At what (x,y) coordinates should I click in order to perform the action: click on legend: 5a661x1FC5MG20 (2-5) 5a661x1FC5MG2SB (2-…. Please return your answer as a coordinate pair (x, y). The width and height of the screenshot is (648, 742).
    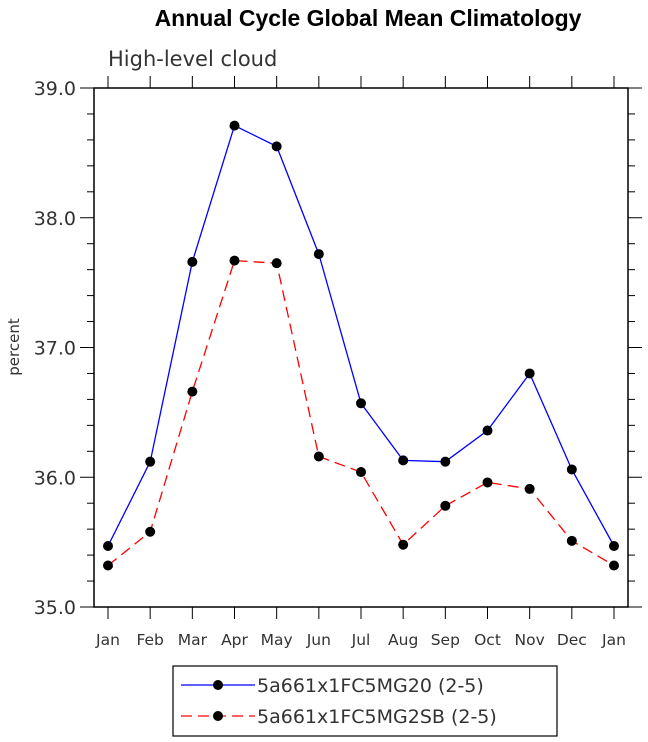
    Looking at the image, I should click on (365, 701).